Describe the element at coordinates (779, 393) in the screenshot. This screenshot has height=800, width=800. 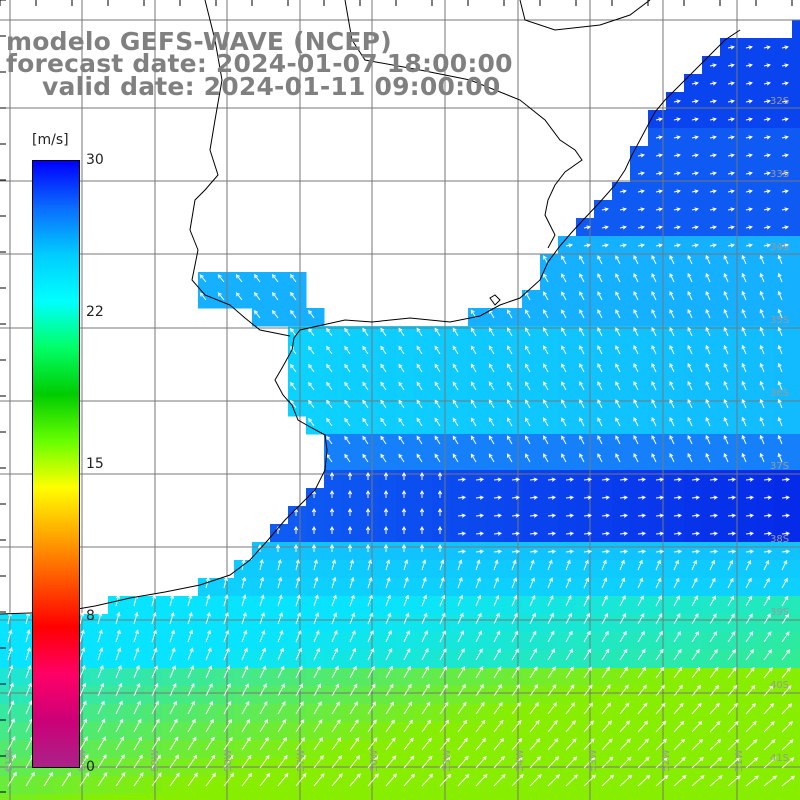
I see `lat-label: 36S` at that location.